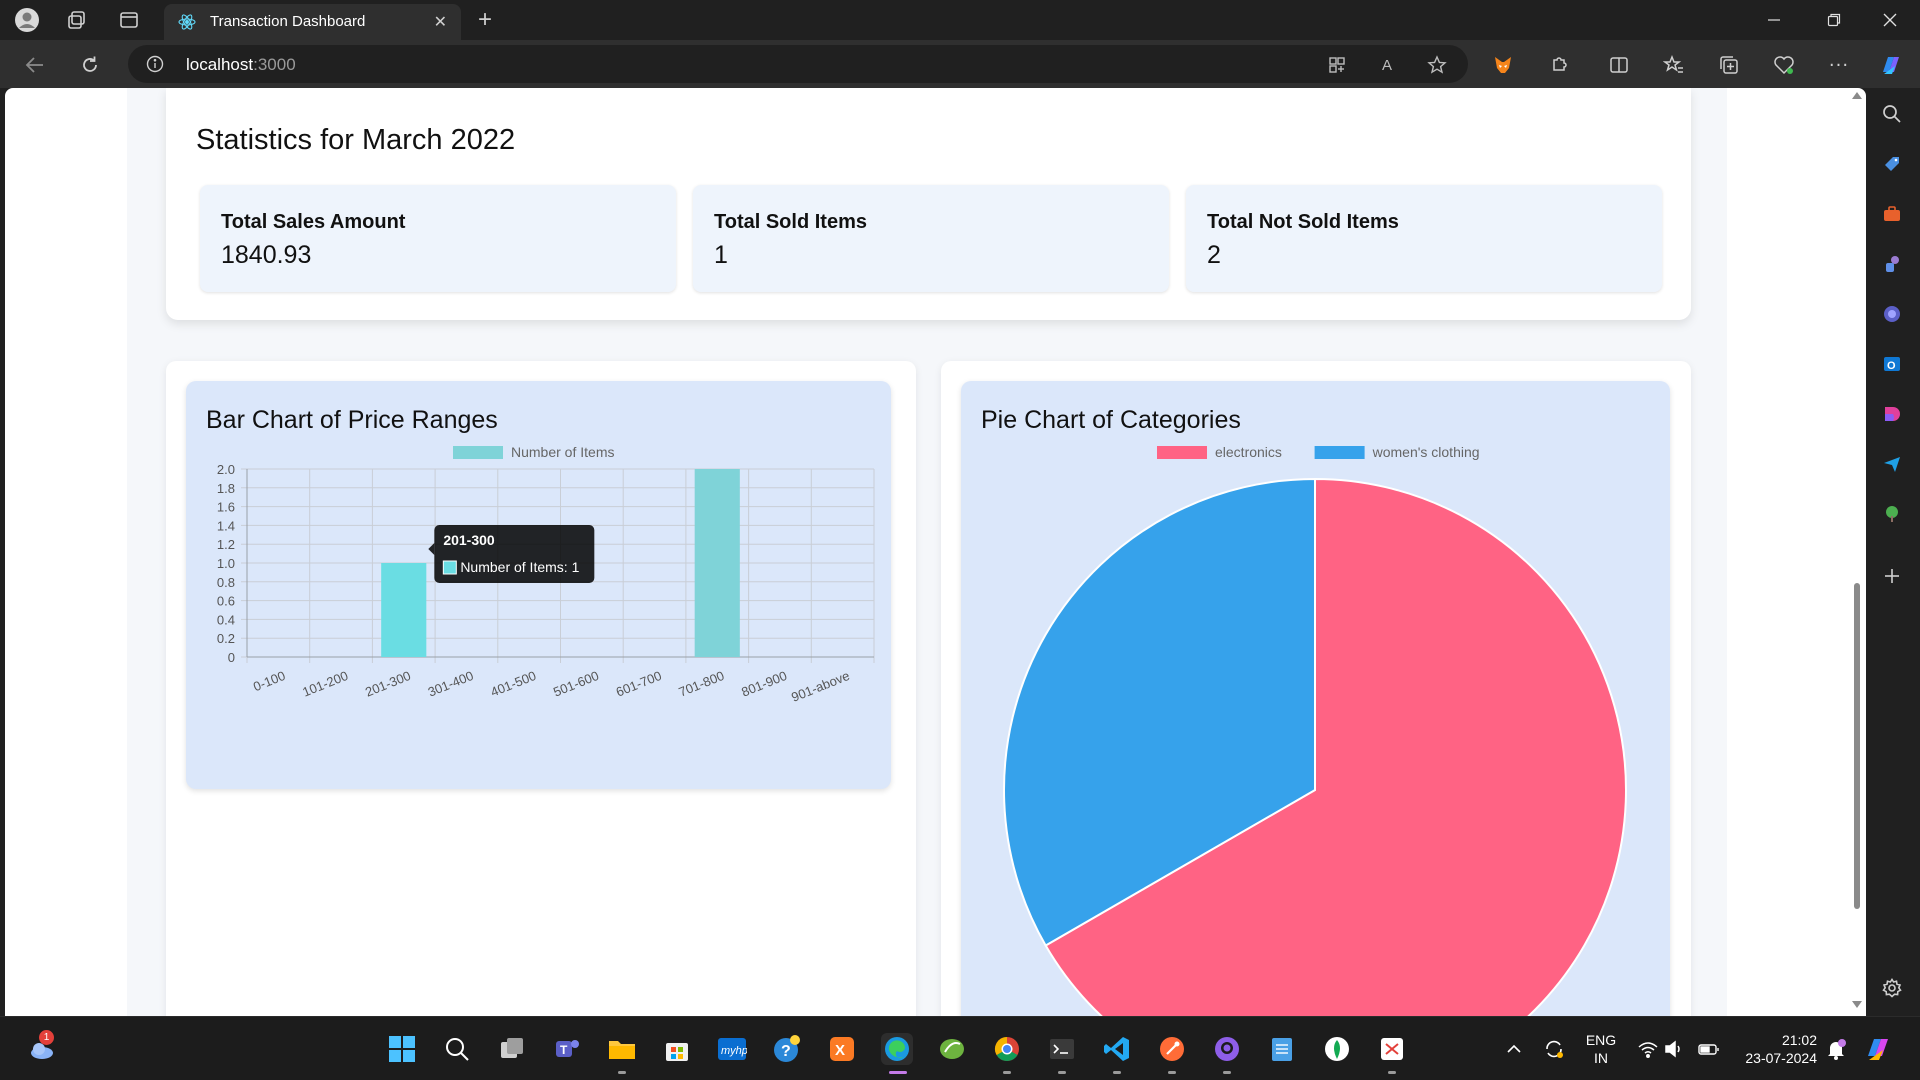 This screenshot has width=1920, height=1080. I want to click on outlook-icon: O, so click(1892, 364).